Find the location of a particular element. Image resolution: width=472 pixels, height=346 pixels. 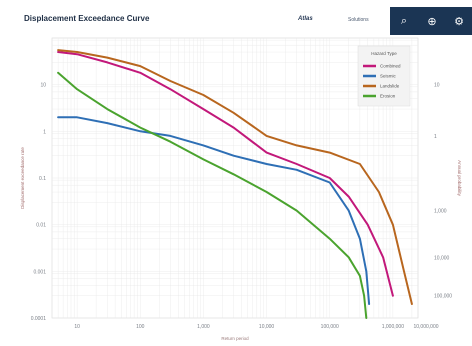

zoom-button: ⊕ is located at coordinates (432, 21).